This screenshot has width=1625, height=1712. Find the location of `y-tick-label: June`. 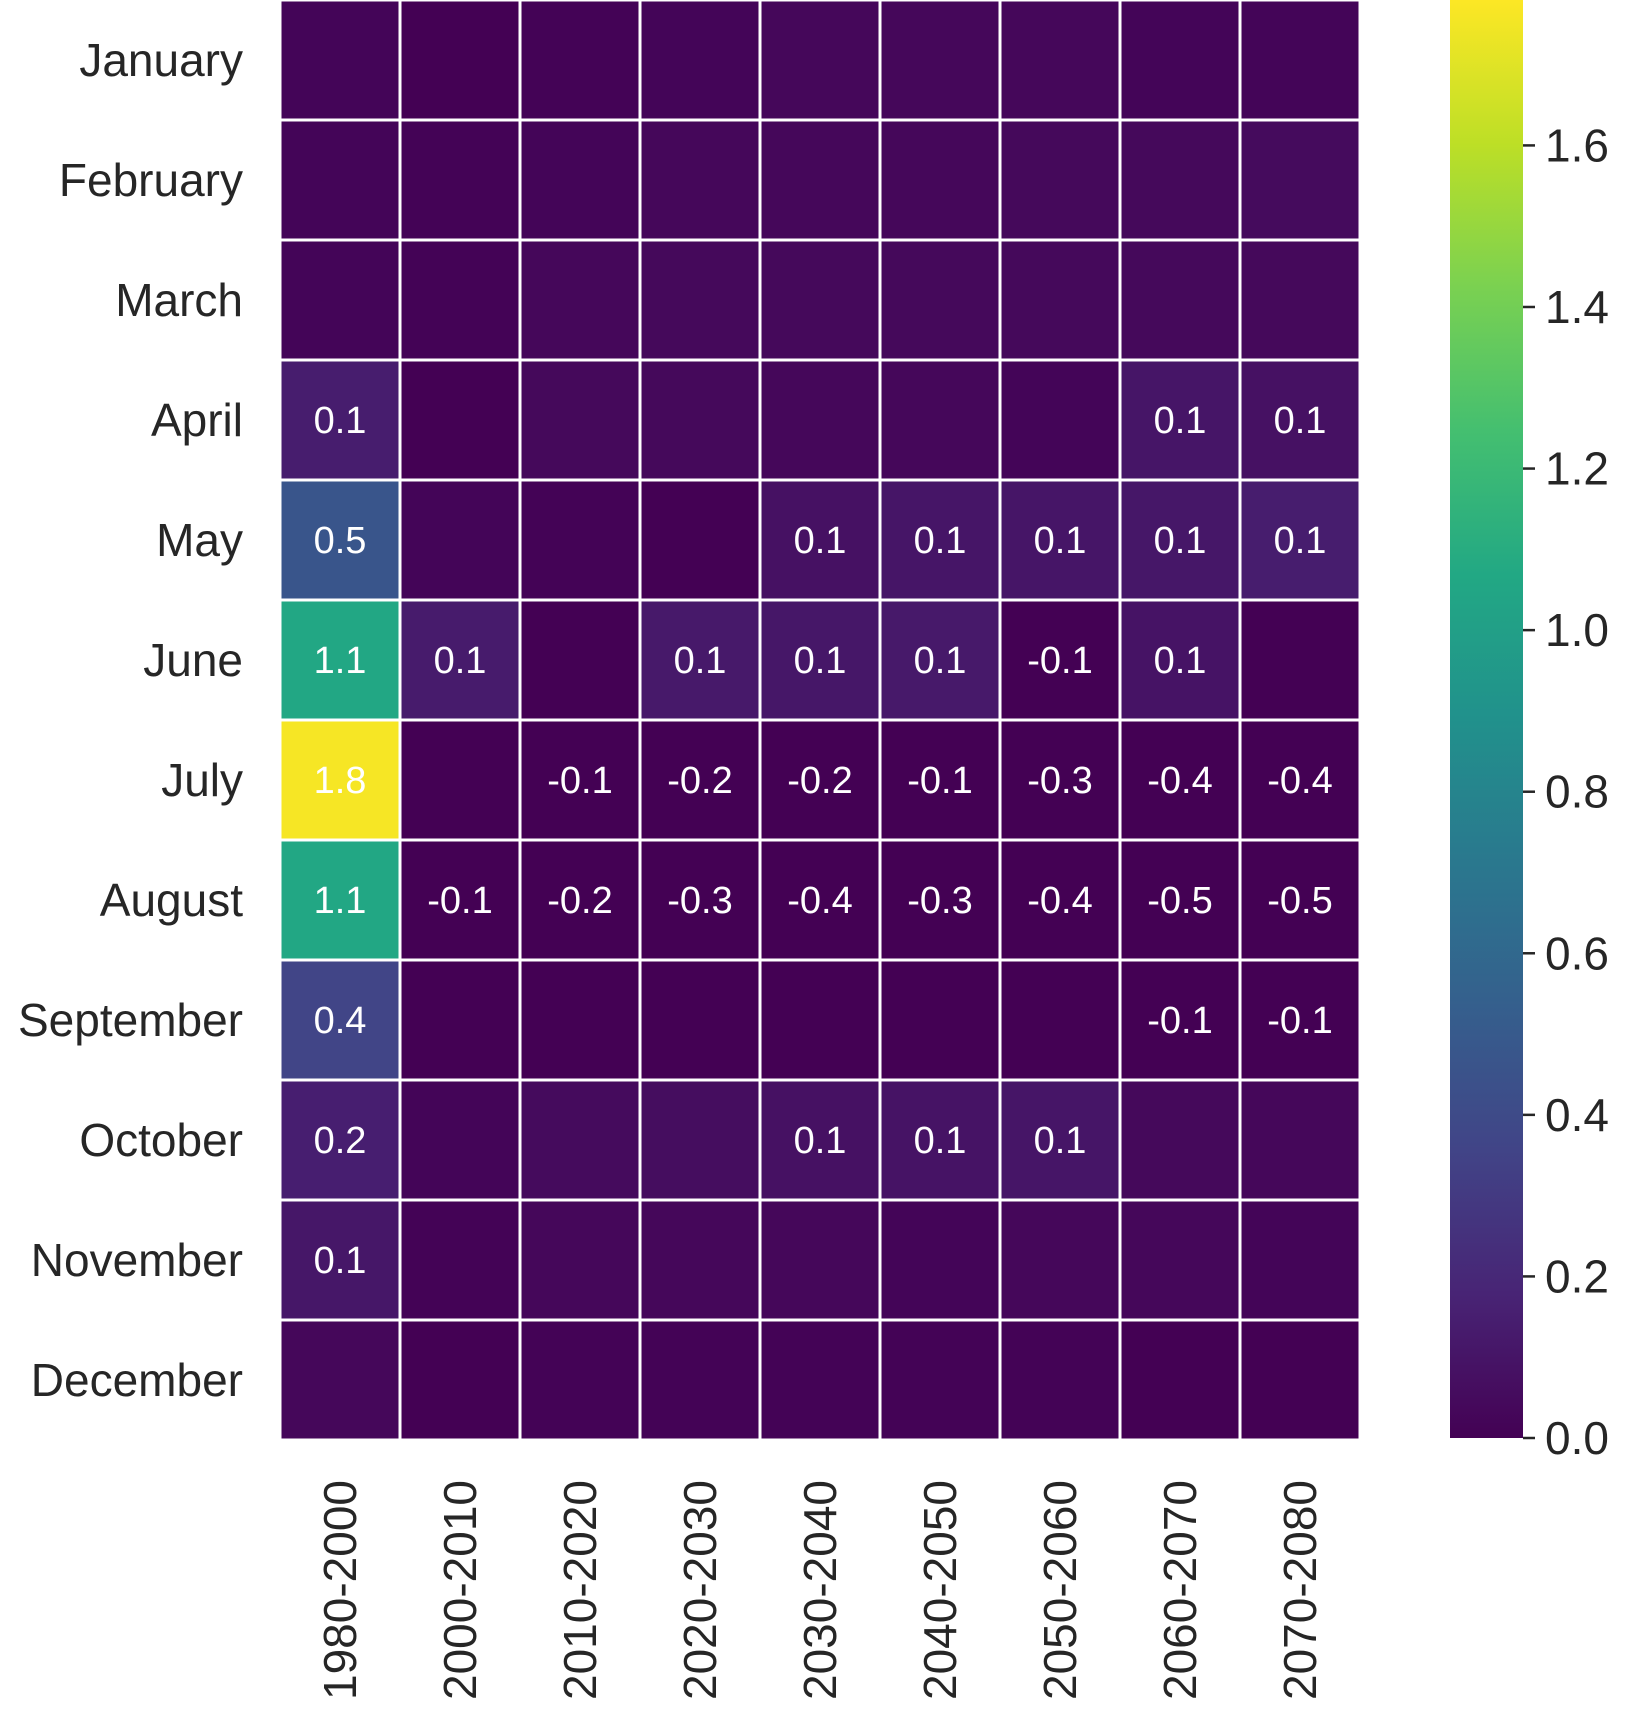

y-tick-label: June is located at coordinates (193, 660).